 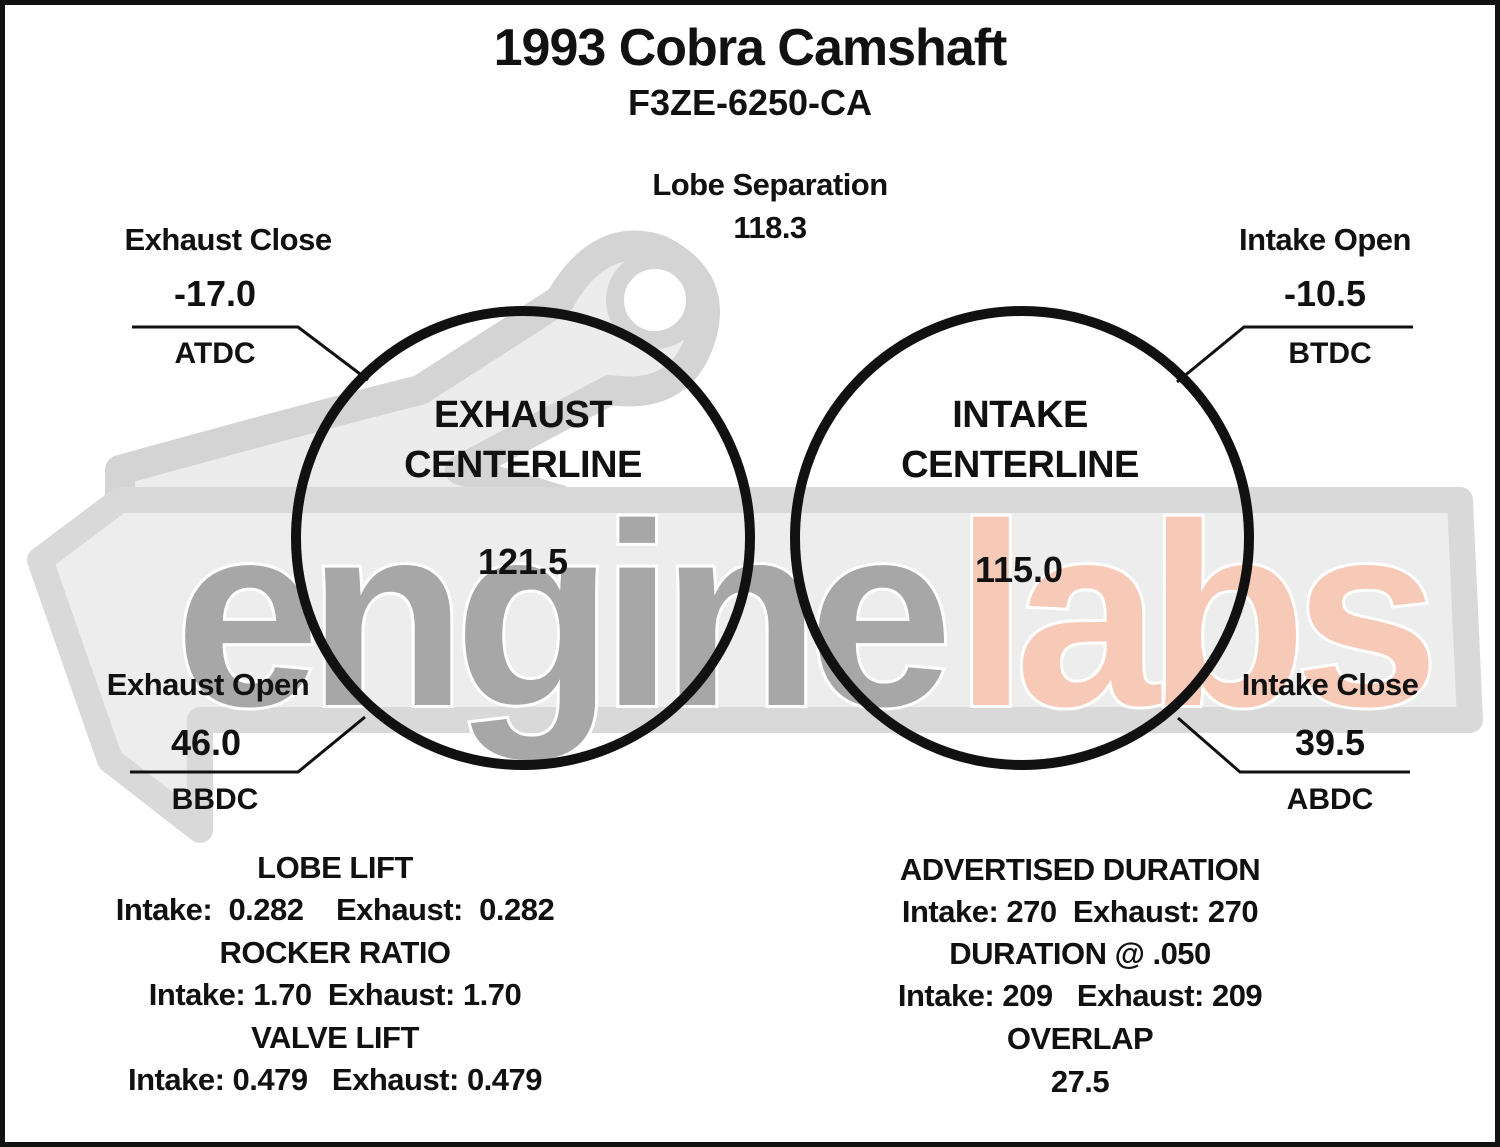 What do you see at coordinates (1020, 440) in the screenshot?
I see `intake-centerline-title: INTAKE CENTERLINE` at bounding box center [1020, 440].